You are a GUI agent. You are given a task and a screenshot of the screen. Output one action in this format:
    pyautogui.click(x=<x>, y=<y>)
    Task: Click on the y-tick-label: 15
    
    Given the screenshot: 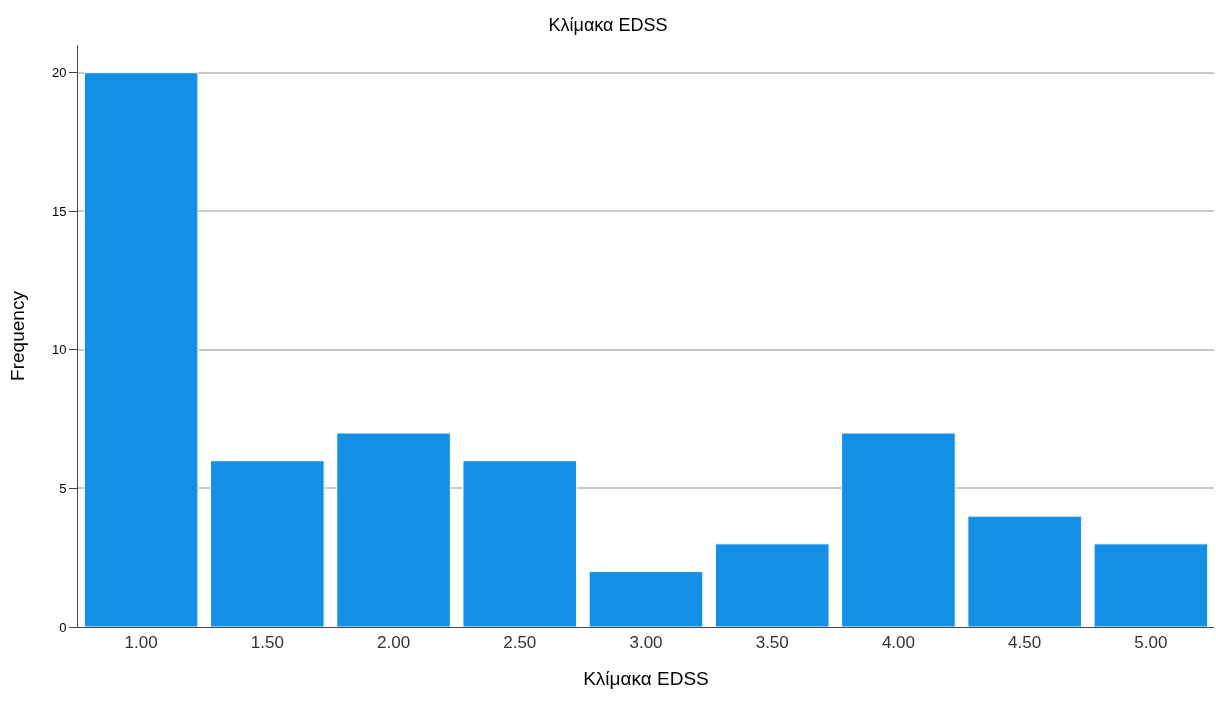 What is the action you would take?
    pyautogui.click(x=59, y=211)
    